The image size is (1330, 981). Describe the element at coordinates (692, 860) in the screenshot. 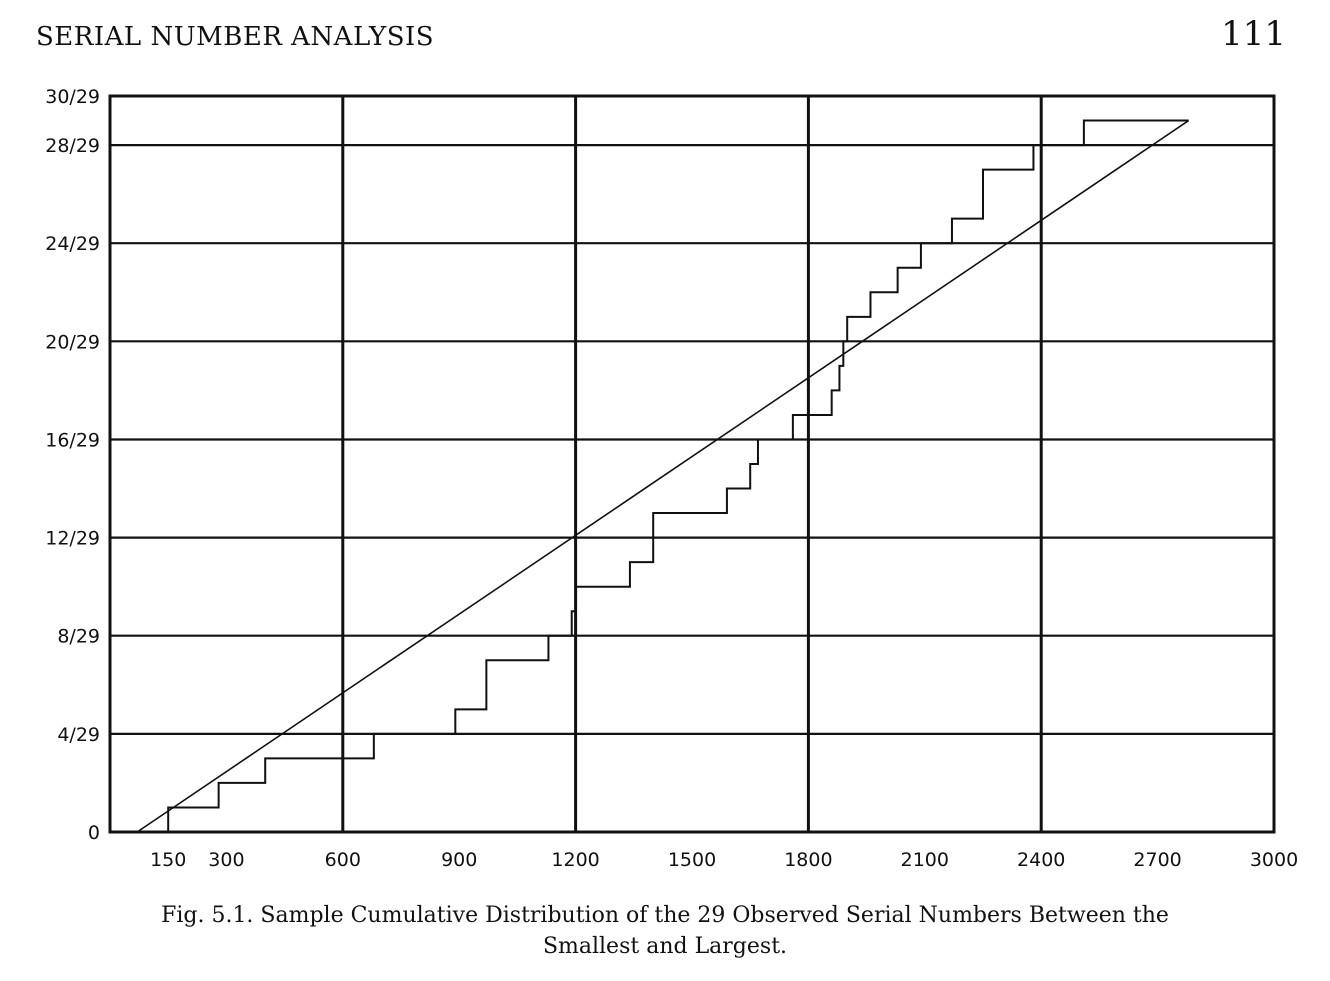

I see `x-tick-label-5: 1500` at that location.